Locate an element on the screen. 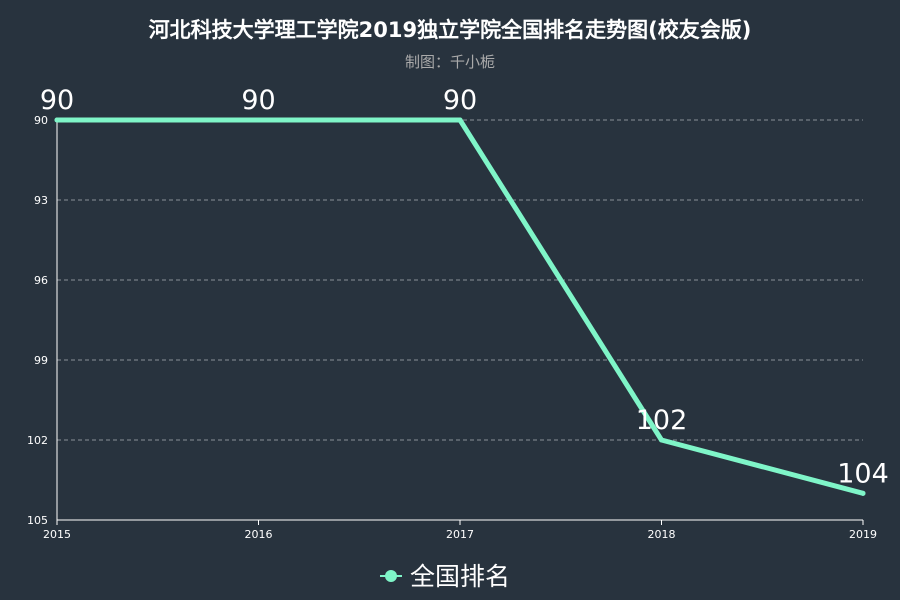 This screenshot has height=600, width=900. y-tick-label: 90 is located at coordinates (41, 120).